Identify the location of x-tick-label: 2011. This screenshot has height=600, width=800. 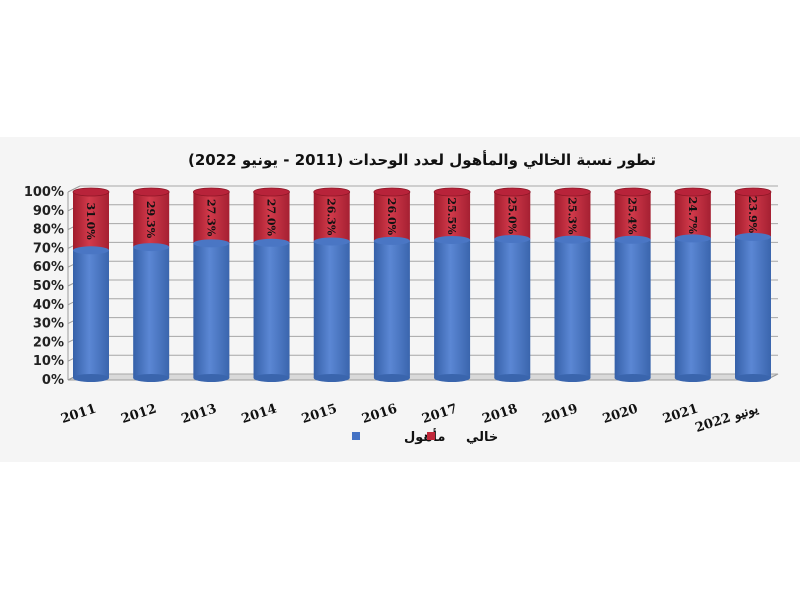
(78, 414).